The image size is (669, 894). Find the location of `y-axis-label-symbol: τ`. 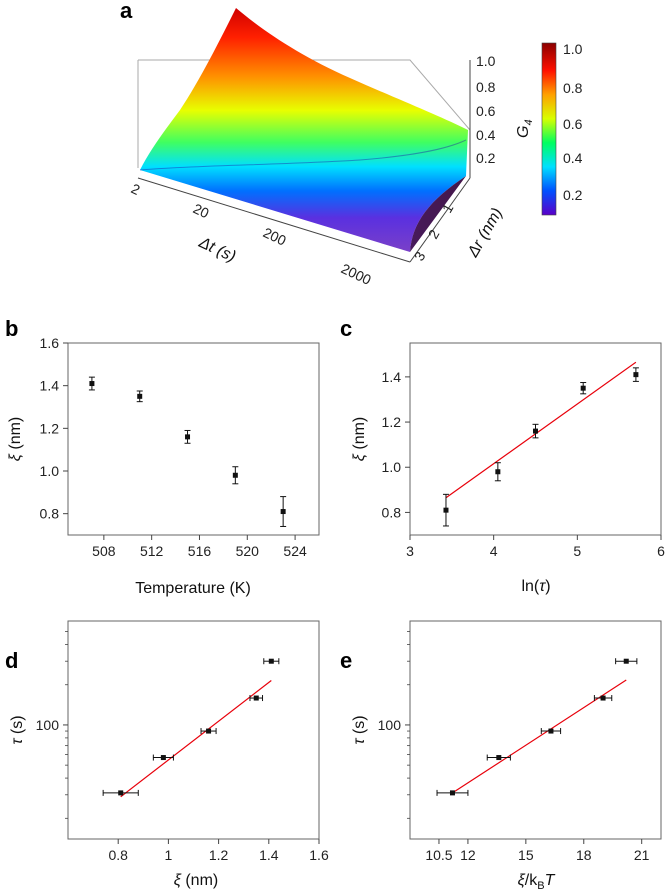

y-axis-label-symbol: τ is located at coordinates (359, 741).